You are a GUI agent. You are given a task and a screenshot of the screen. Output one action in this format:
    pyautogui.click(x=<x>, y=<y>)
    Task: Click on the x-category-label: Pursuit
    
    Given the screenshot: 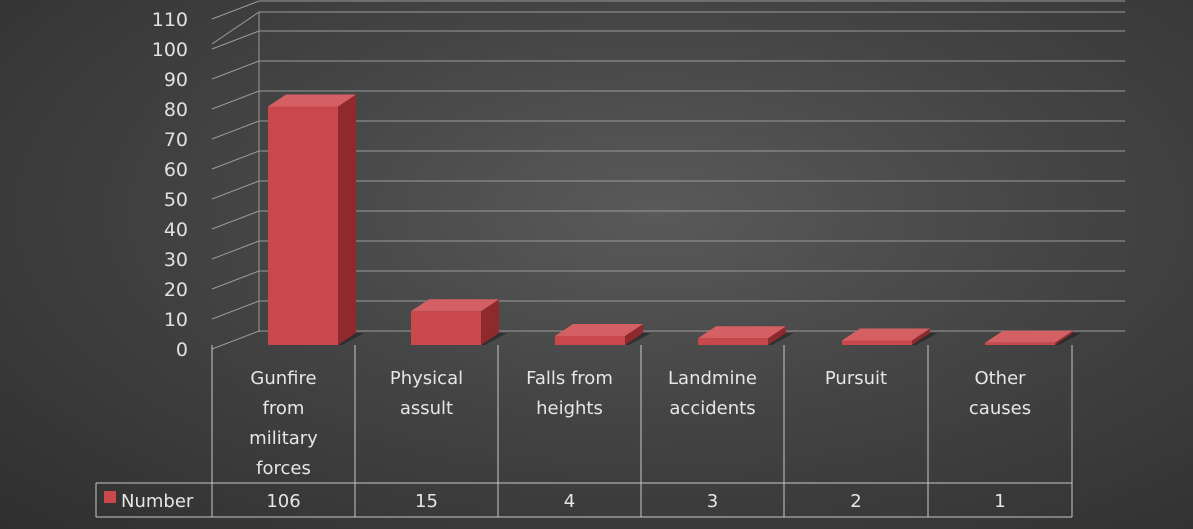 What is the action you would take?
    pyautogui.click(x=856, y=378)
    